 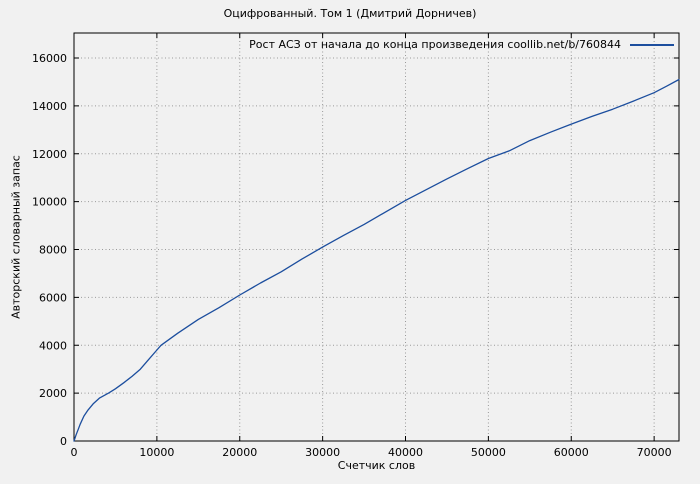 I want to click on svg-text: 70000, so click(x=654, y=452).